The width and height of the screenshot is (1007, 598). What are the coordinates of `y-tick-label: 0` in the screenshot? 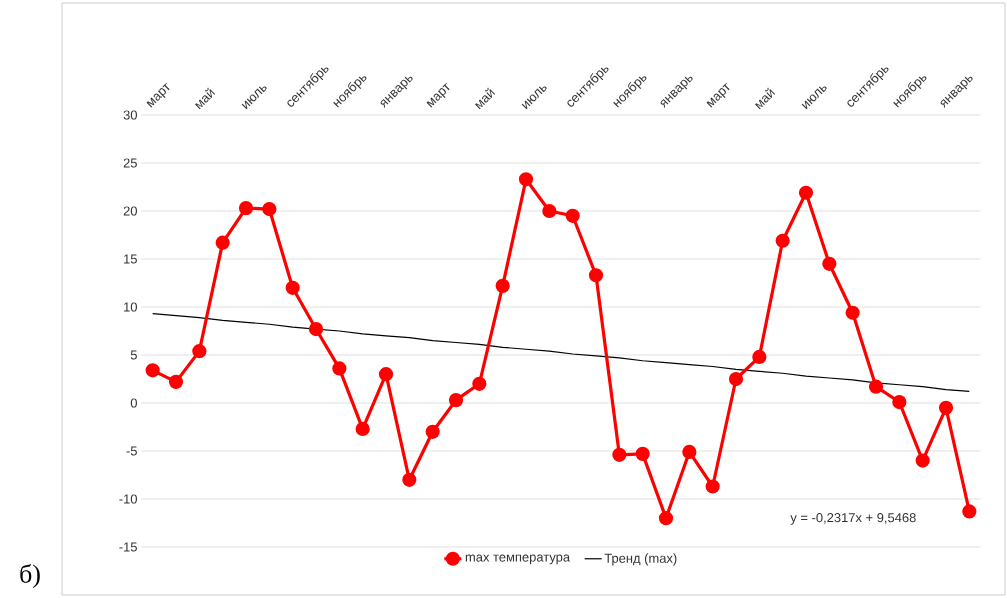 It's located at (133, 403).